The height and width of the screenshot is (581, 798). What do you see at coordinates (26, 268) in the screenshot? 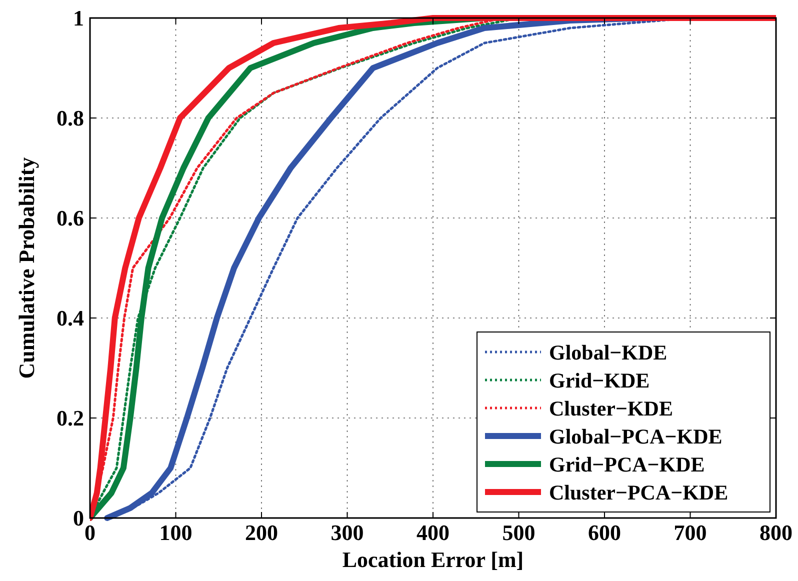
I see `y-axis-title: Cumulative Probability` at bounding box center [26, 268].